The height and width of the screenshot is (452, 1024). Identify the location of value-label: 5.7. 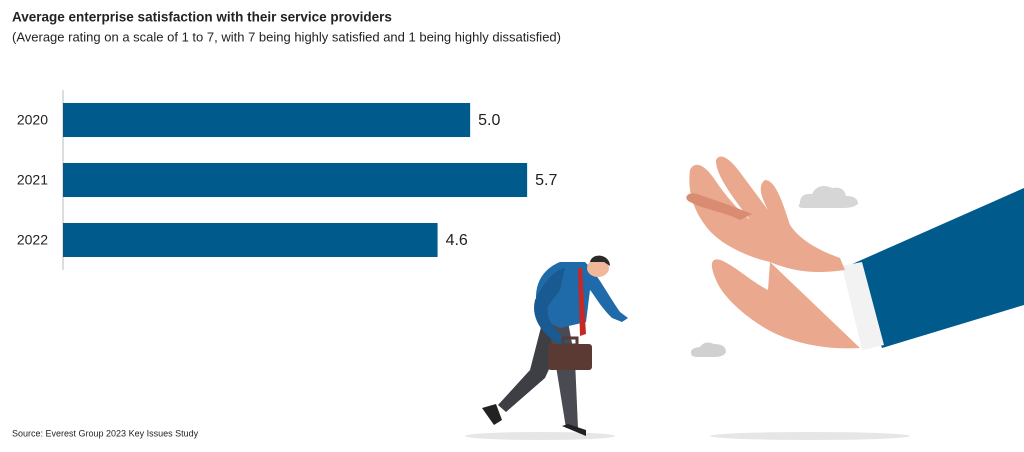
(546, 180).